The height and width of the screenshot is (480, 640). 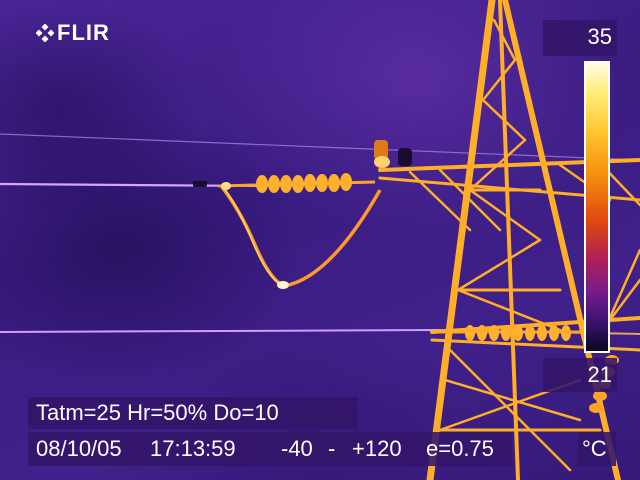 What do you see at coordinates (220, 331) in the screenshot?
I see `power-line-lower` at bounding box center [220, 331].